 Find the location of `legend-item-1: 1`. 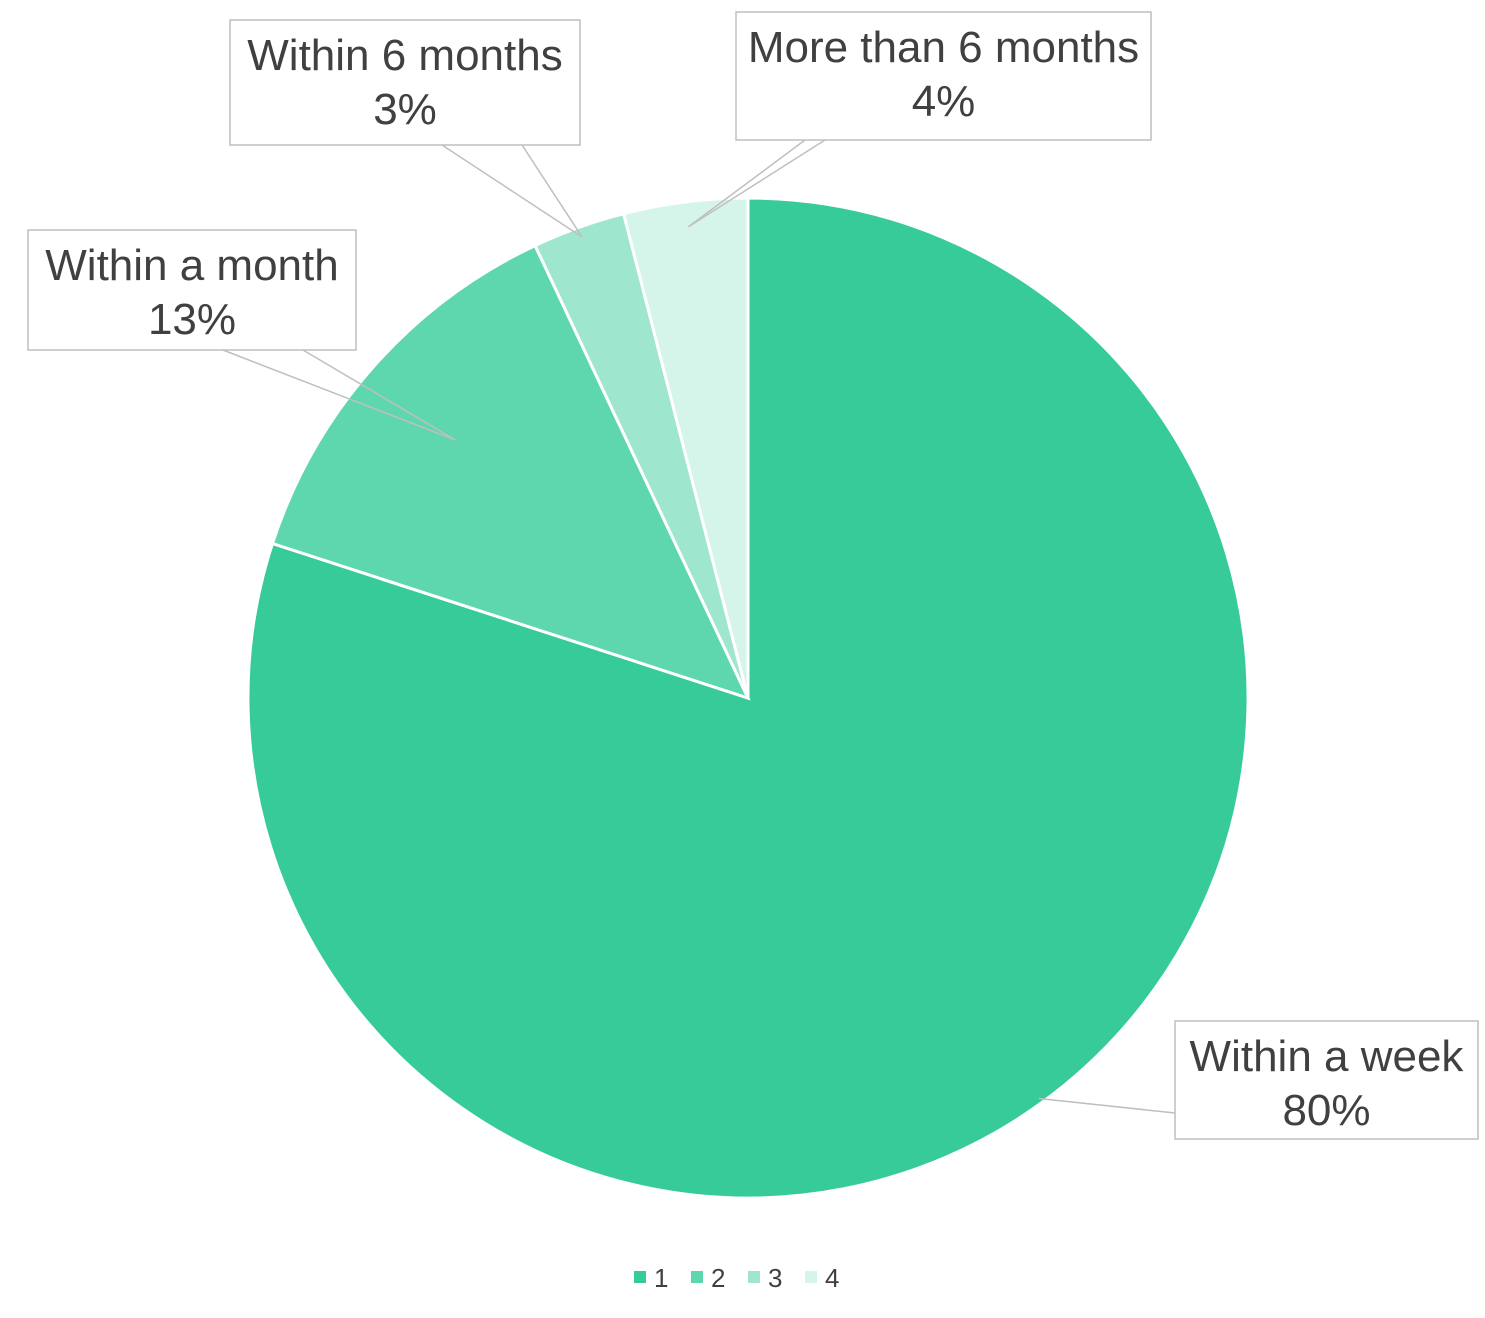

legend-item-1: 1 is located at coordinates (651, 1278).